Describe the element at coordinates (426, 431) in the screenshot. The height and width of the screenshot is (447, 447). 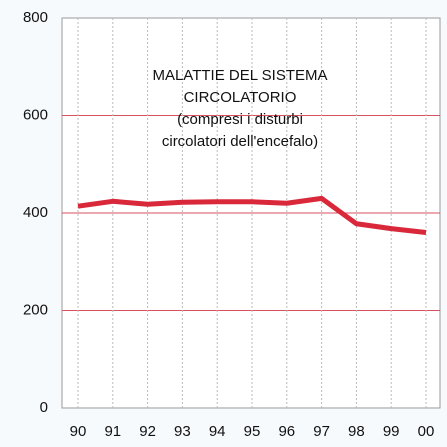
I see `x-tick-label: 00` at that location.